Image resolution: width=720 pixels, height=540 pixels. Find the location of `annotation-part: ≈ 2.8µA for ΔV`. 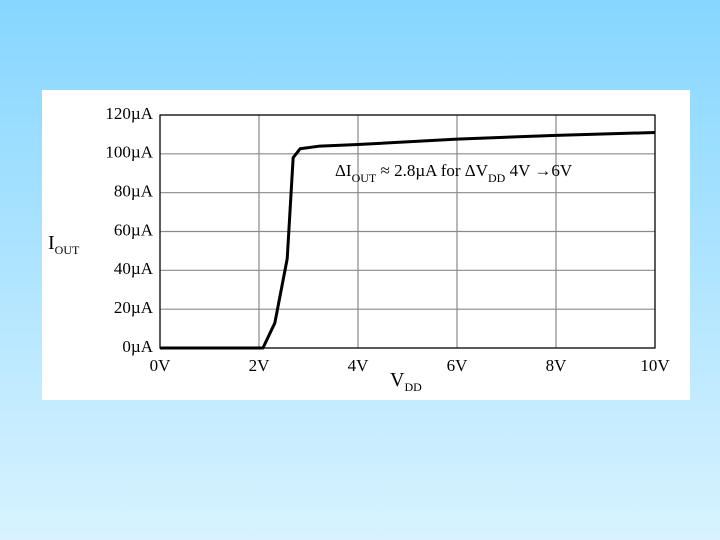

annotation-part: ≈ 2.8µA for ΔV is located at coordinates (432, 170).